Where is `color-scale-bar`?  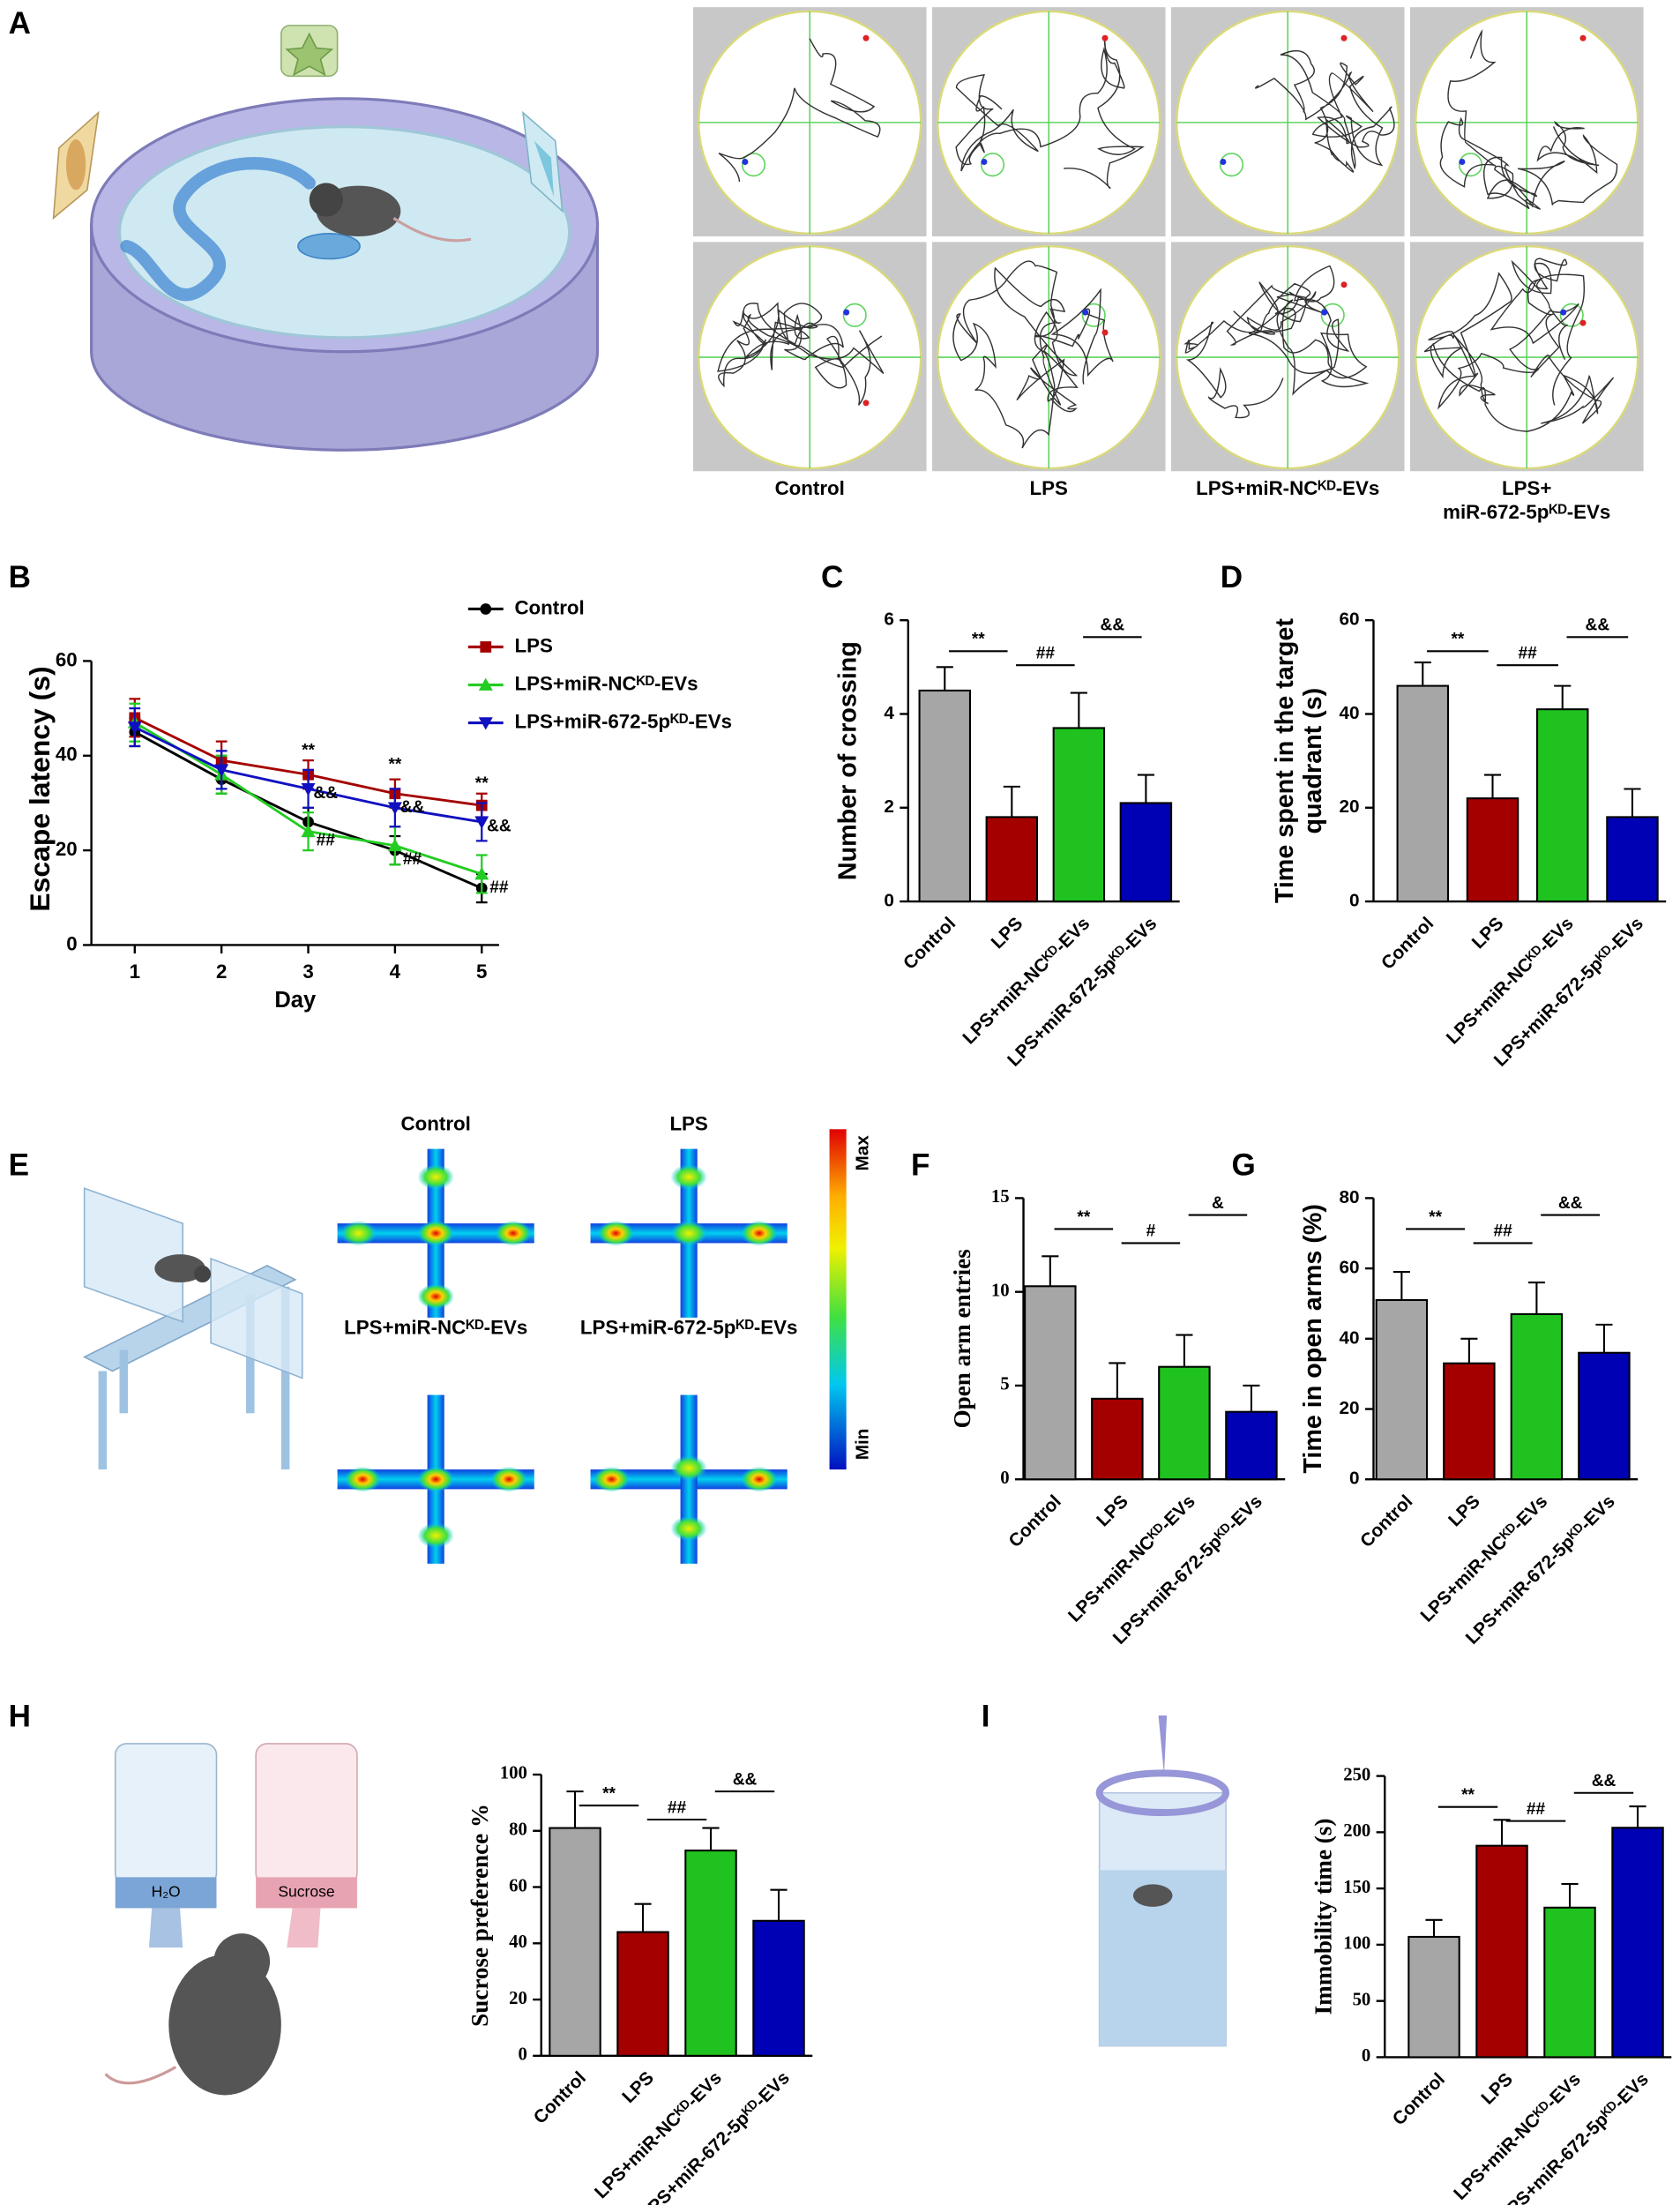
color-scale-bar is located at coordinates (838, 1299).